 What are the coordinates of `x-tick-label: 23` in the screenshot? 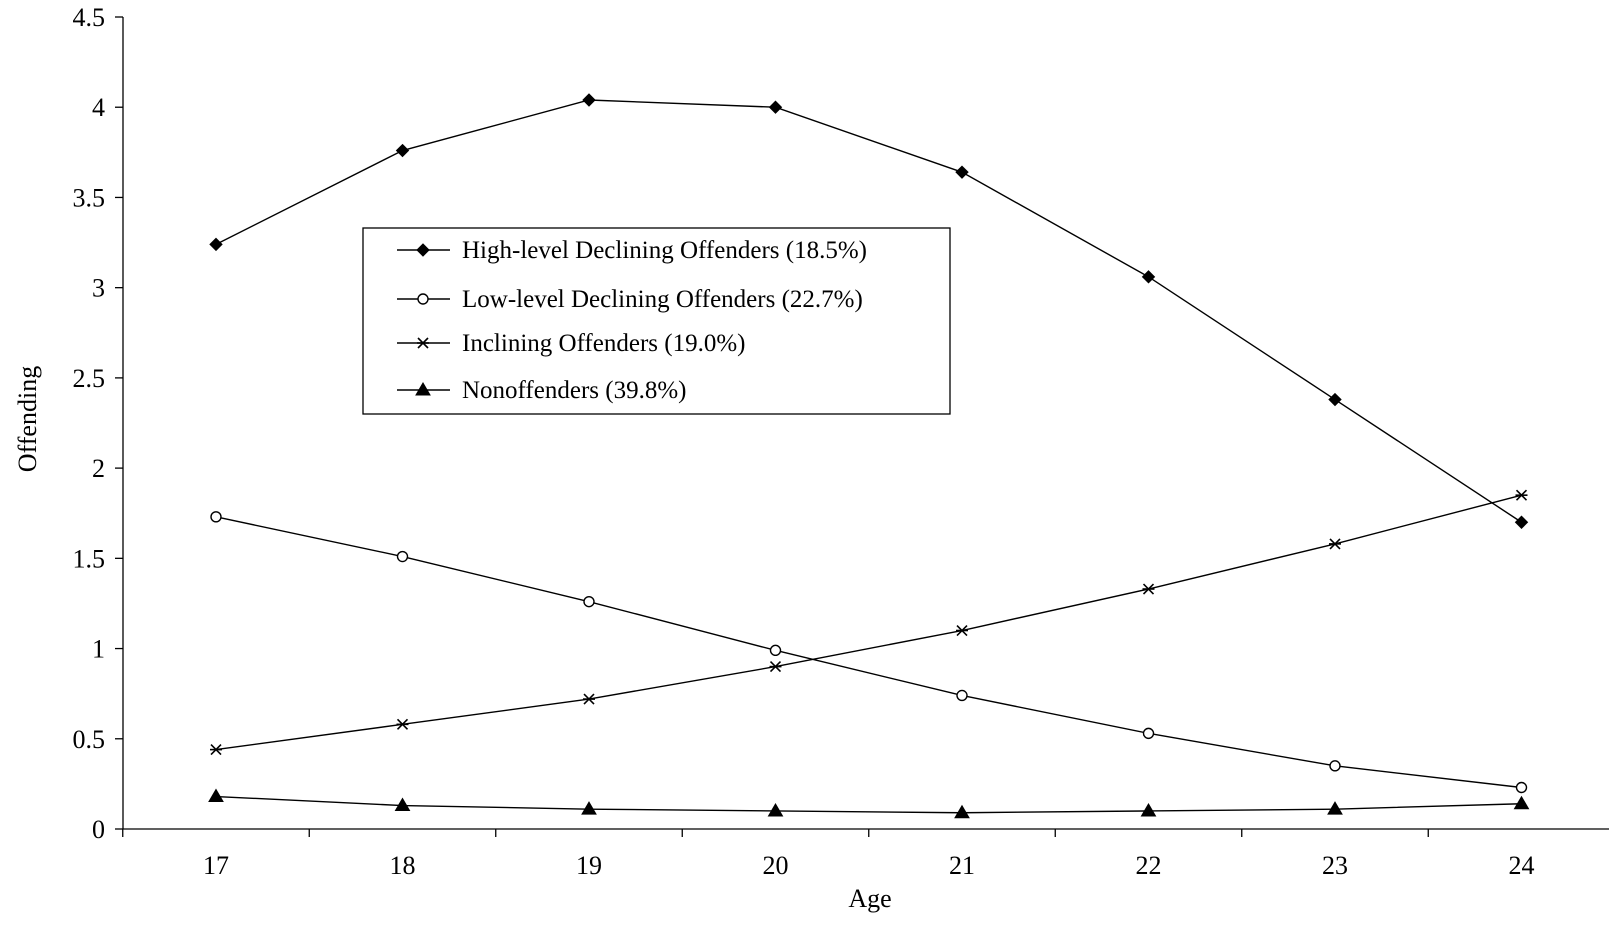 It's located at (1335, 865).